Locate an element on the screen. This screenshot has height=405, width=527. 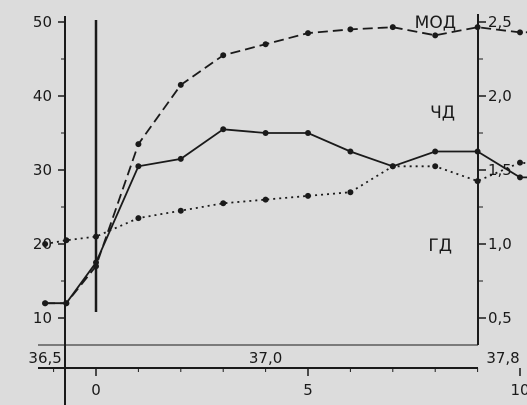
right-axis-tick-label: 1,0 is located at coordinates (500, 244).